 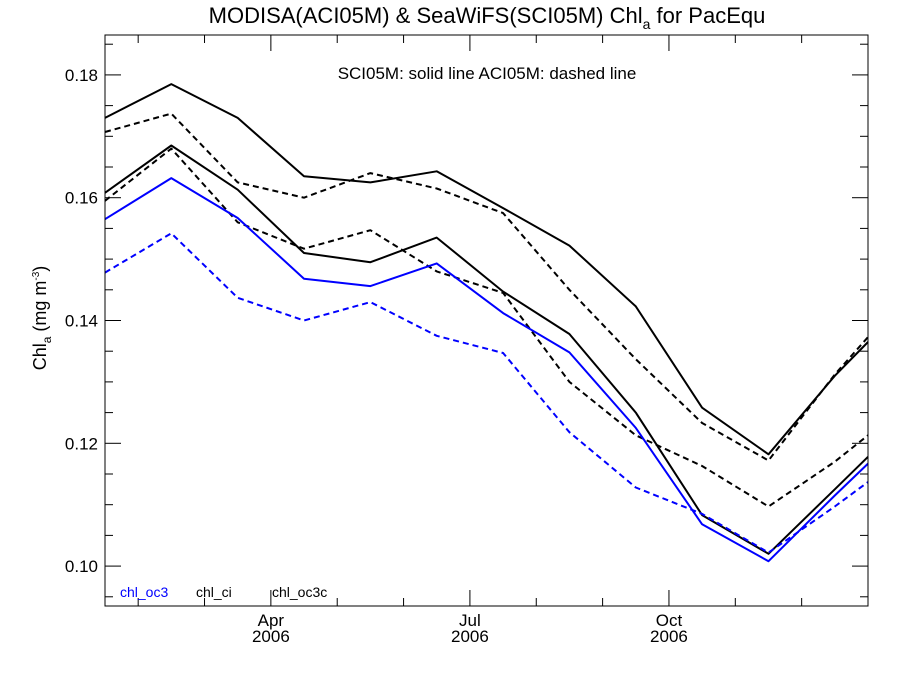 I want to click on x-tick-label-month: Jul, so click(x=470, y=620).